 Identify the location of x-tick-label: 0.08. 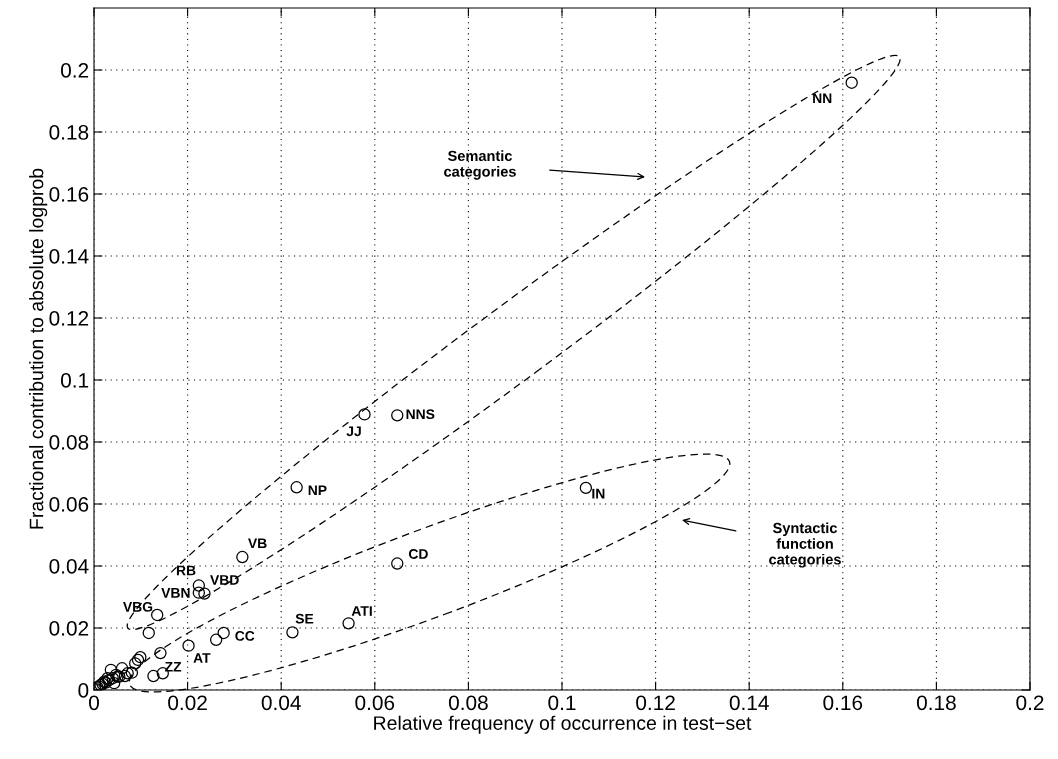
(468, 703).